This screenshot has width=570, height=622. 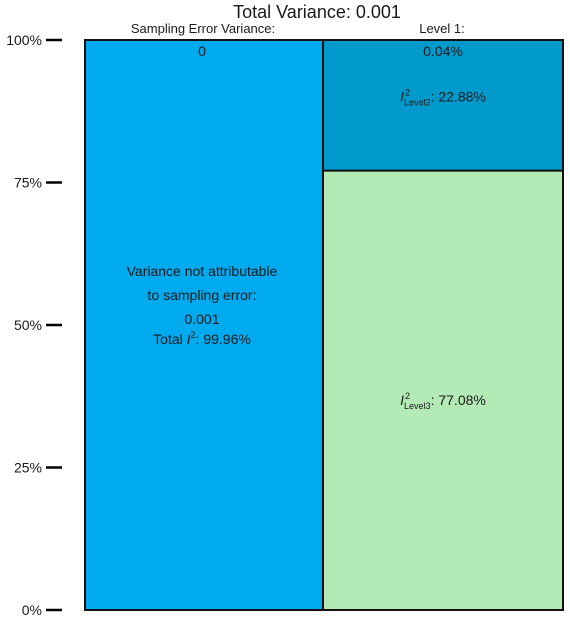 I want to click on label-part: Level2, so click(x=417, y=102).